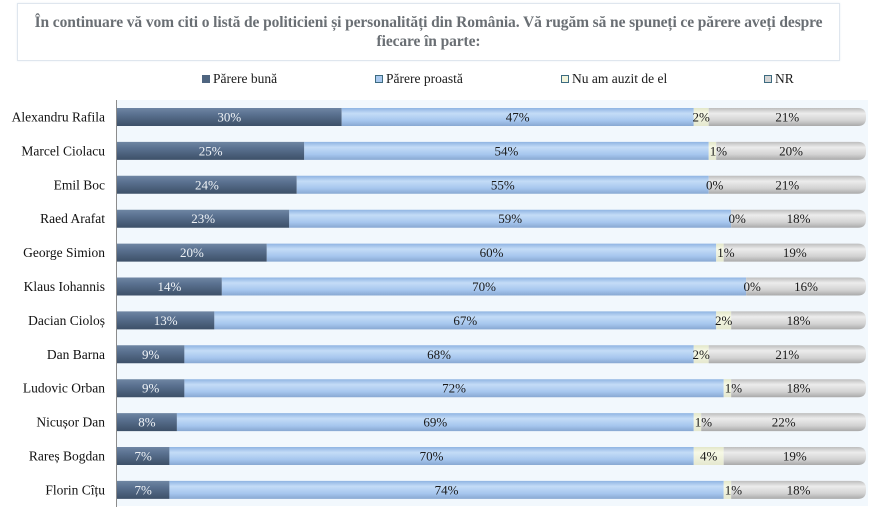 This screenshot has height=510, width=884. What do you see at coordinates (203, 218) in the screenshot?
I see `data-label-parere-buna-raed-arafat: 23%` at bounding box center [203, 218].